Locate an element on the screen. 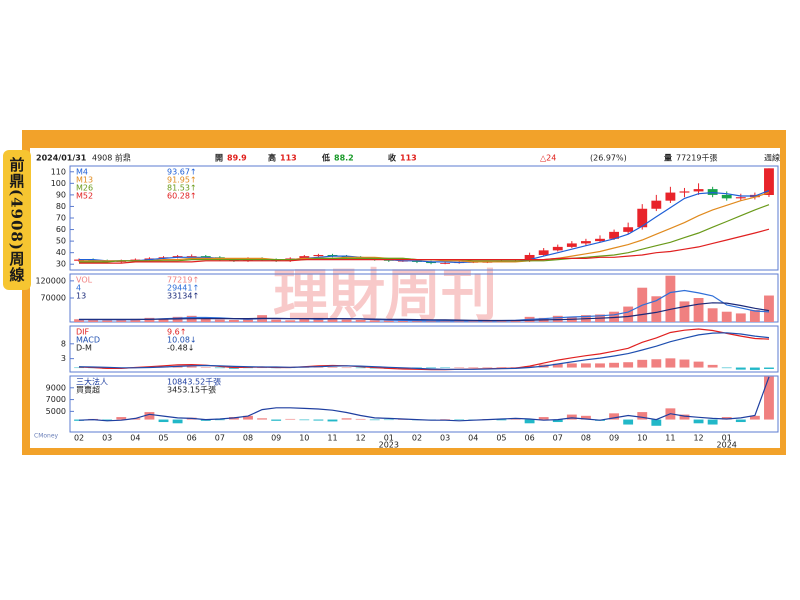 The height and width of the screenshot is (600, 800). y-tick-label: 120000 is located at coordinates (50, 280).